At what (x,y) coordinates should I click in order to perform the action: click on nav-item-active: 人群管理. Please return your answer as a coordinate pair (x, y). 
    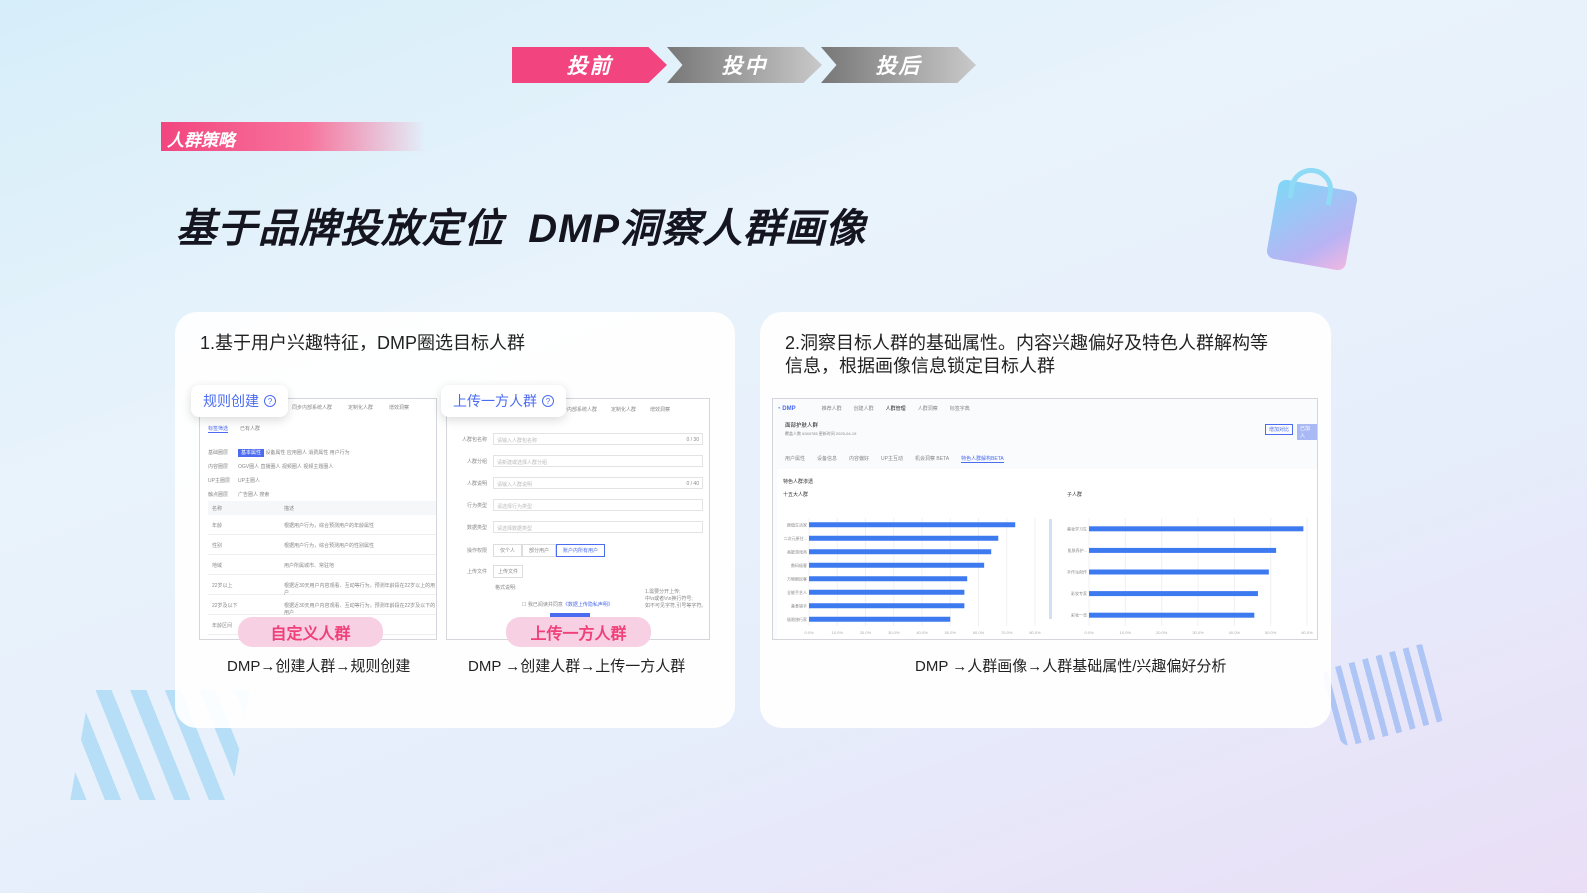
    Looking at the image, I should click on (895, 409).